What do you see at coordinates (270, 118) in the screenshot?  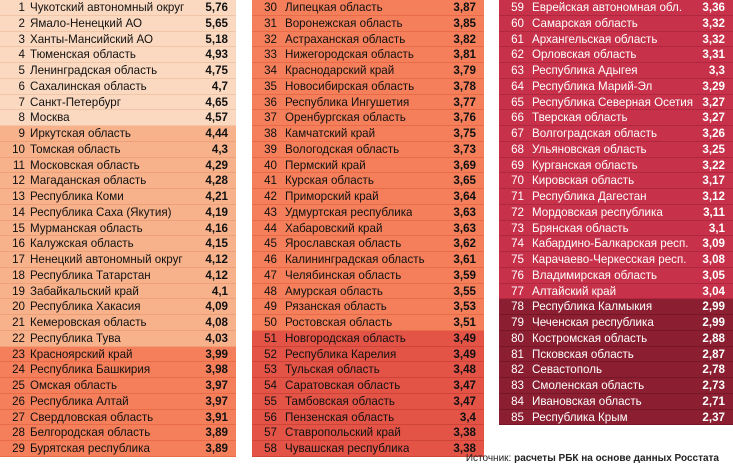 I see `rank-number: 37` at bounding box center [270, 118].